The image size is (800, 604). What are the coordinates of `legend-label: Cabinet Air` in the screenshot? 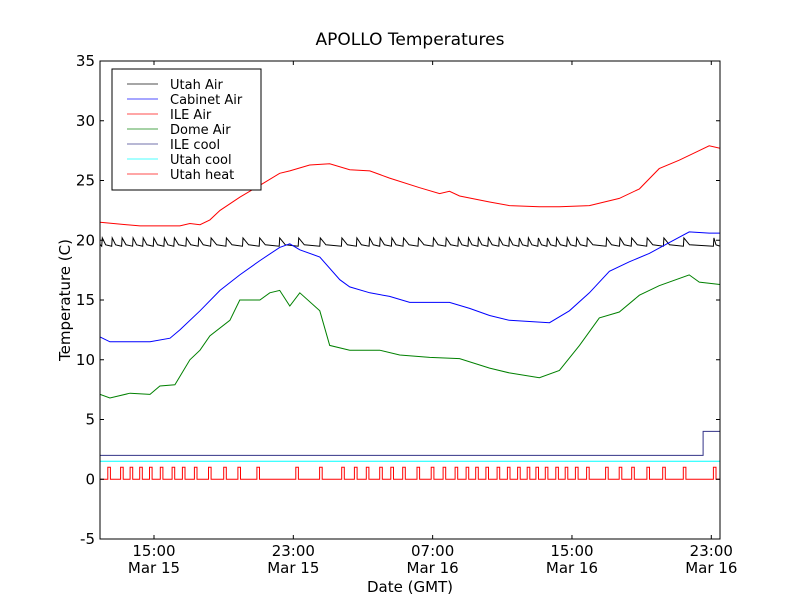 It's located at (206, 100).